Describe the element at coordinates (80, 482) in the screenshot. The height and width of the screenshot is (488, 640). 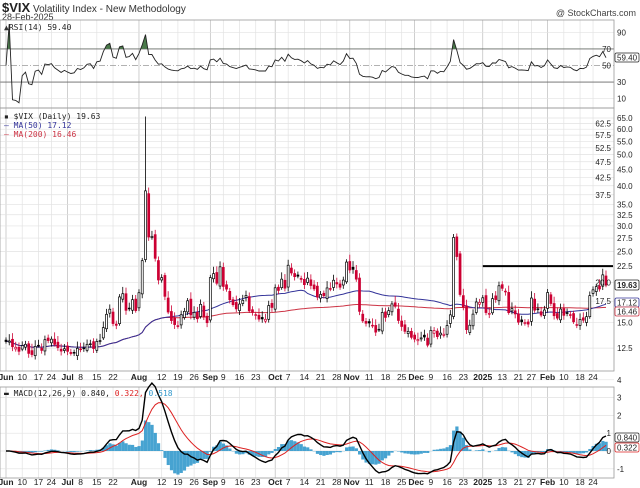
I see `date-tick-label: 8` at that location.